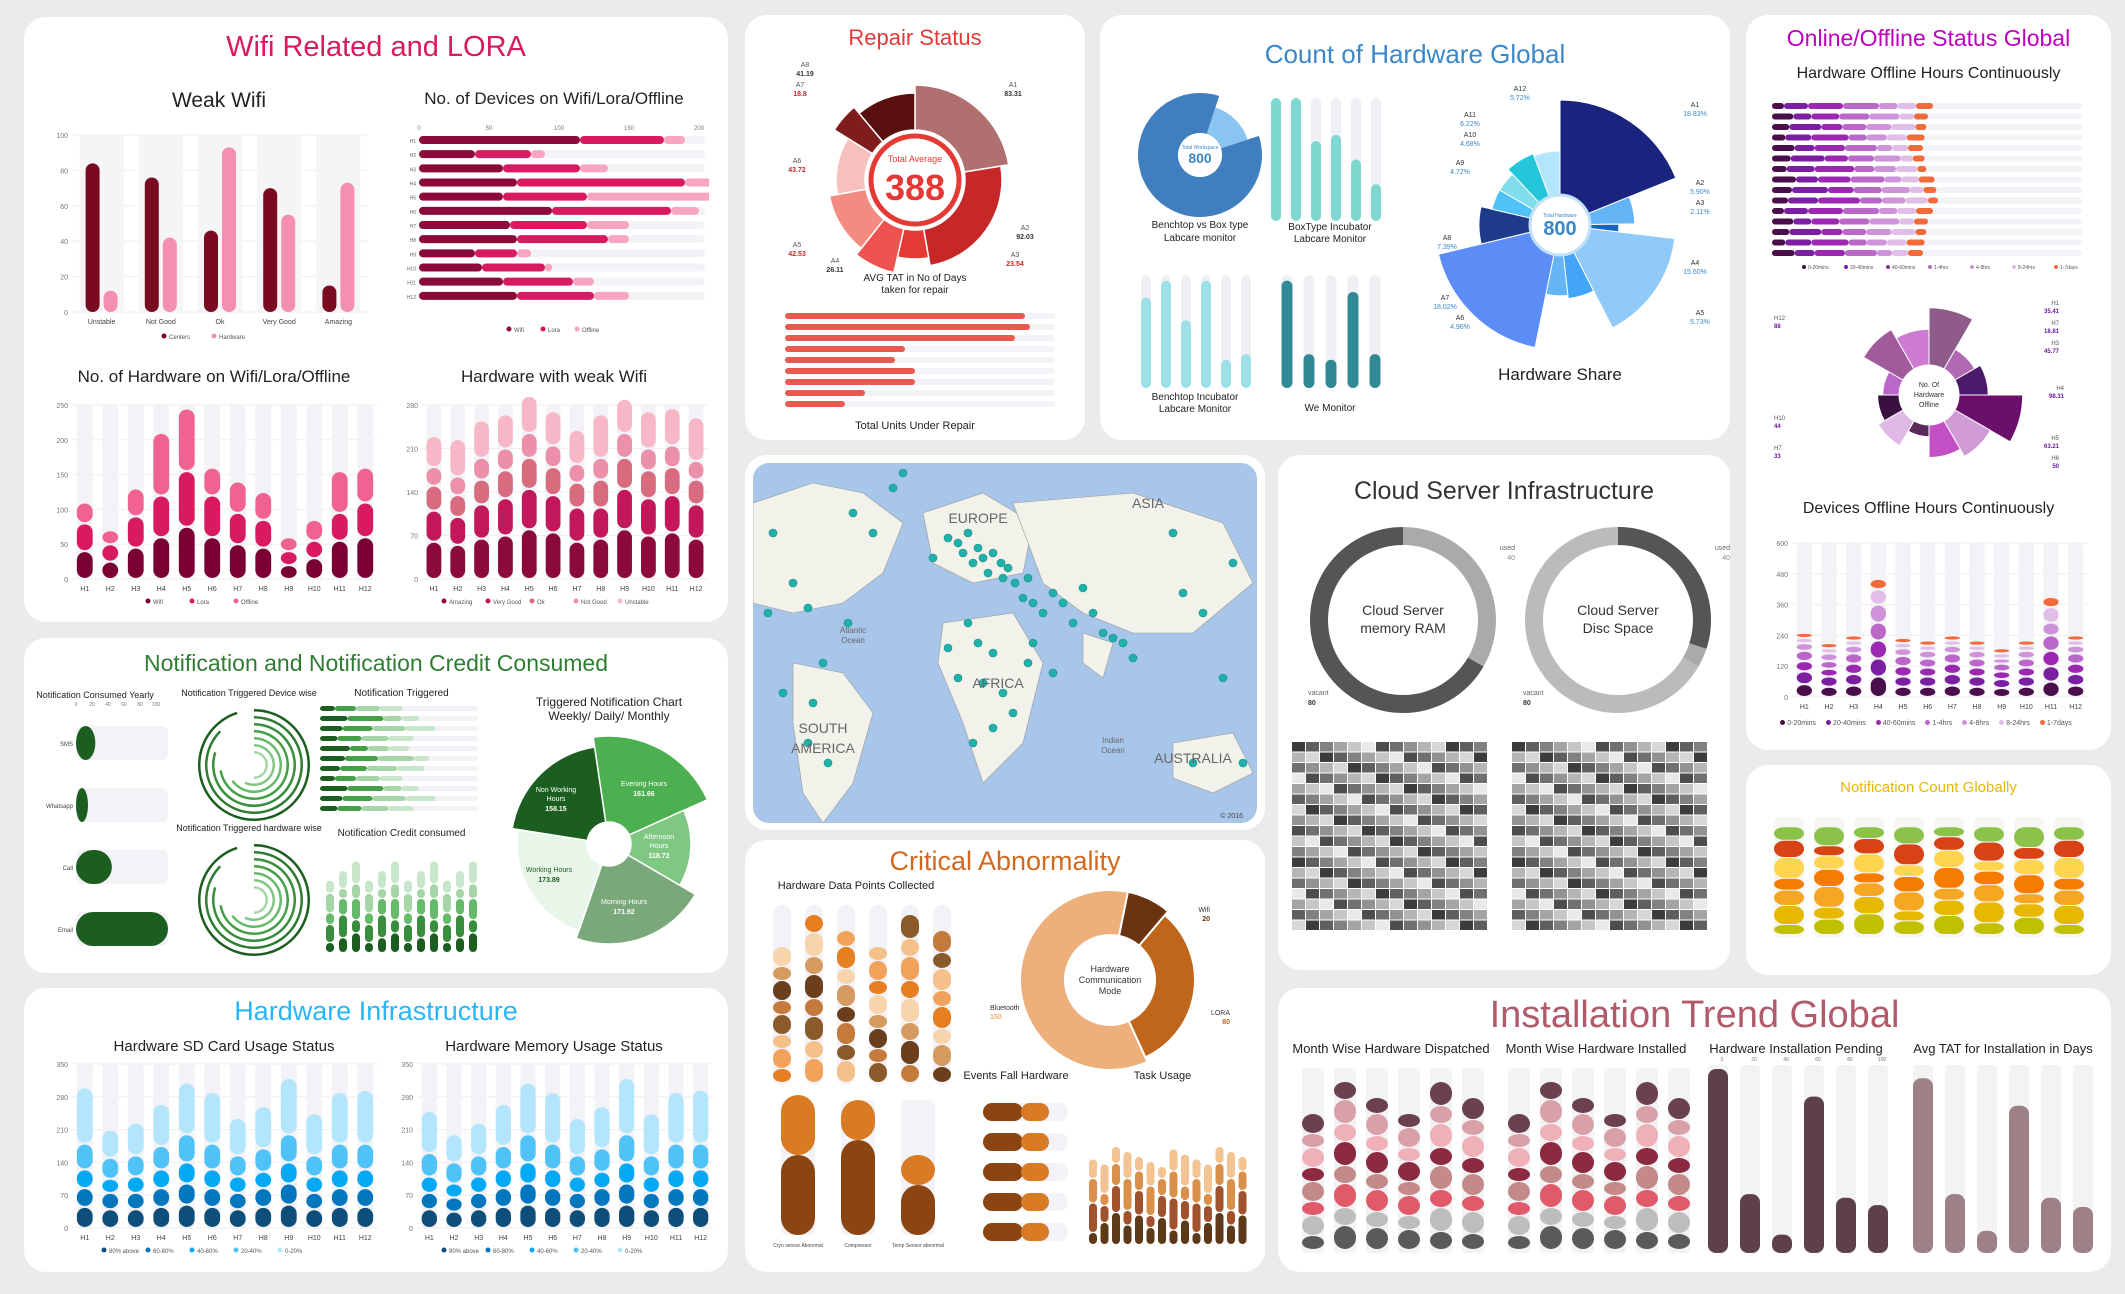  Describe the element at coordinates (624, 902) in the screenshot. I see `slice-label: Morning Hours` at that location.